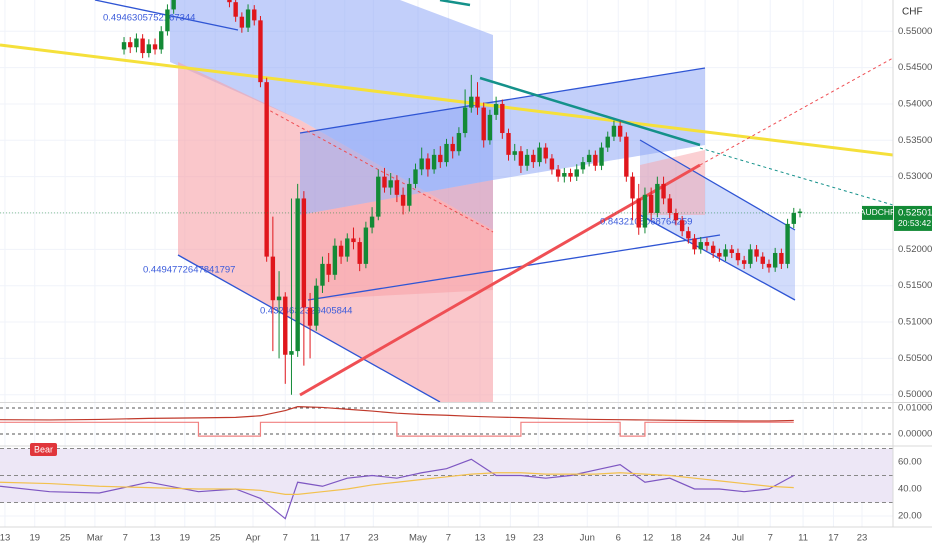 Image resolution: width=932 pixels, height=550 pixels. I want to click on indicator, so click(446, 483).